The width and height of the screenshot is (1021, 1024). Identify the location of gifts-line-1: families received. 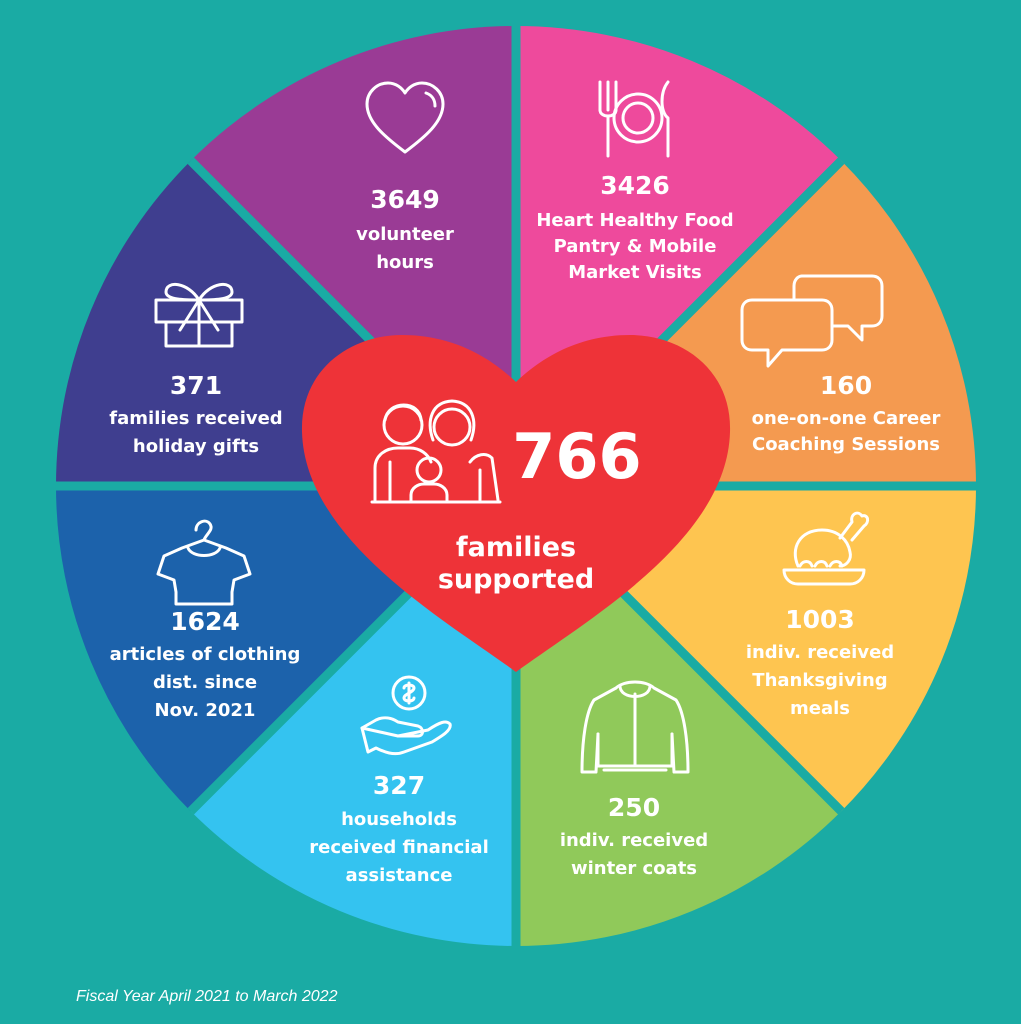
(195, 418).